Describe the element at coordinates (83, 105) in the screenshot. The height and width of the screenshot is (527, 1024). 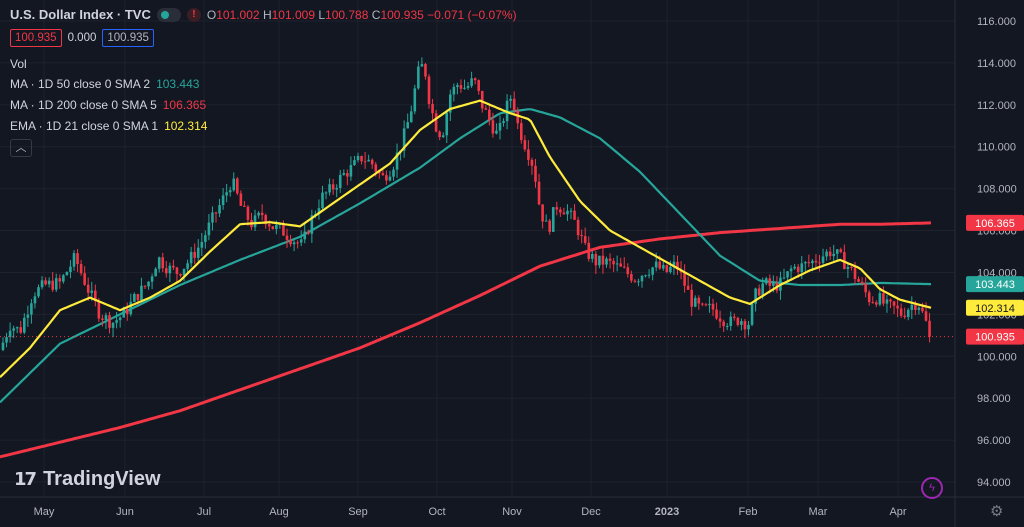
I see `ma200-label: MA · 1D 200 close 0 SMA 5` at that location.